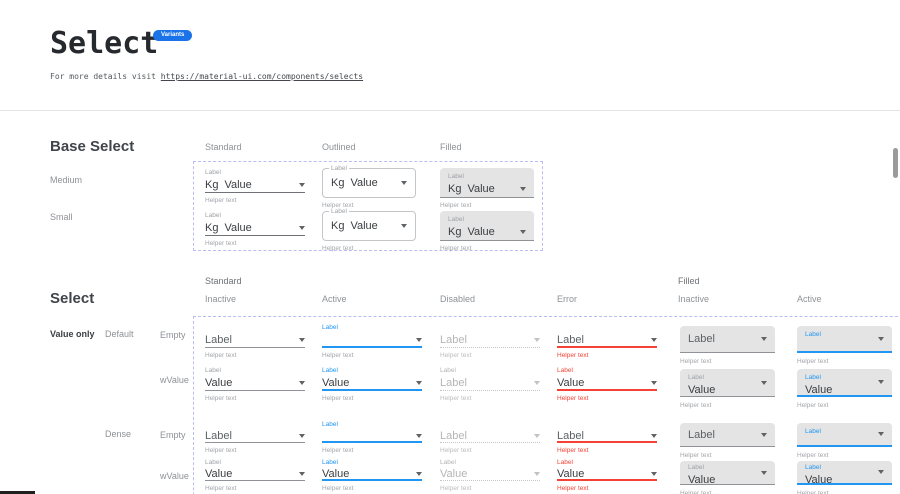 The image size is (900, 494). I want to click on state-active-std: Active, so click(334, 299).